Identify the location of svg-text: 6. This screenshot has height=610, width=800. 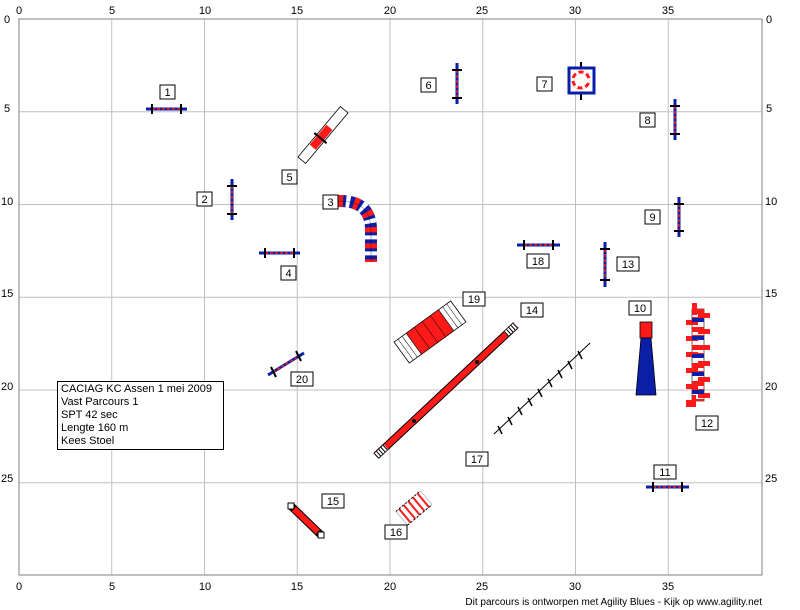
(428, 86).